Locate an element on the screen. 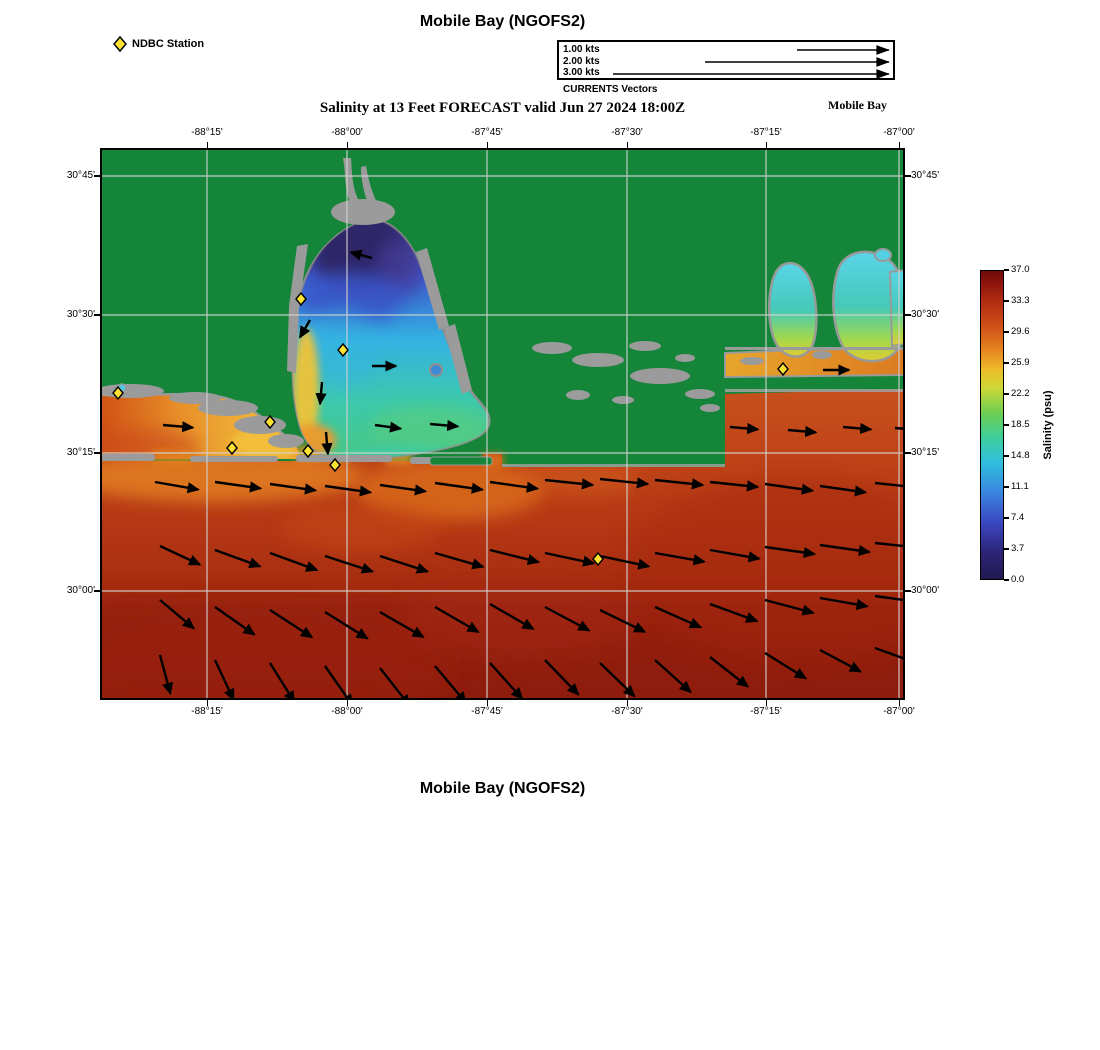 The image size is (1100, 1050). ndbc-station-legend: NDBC Station is located at coordinates (158, 44).